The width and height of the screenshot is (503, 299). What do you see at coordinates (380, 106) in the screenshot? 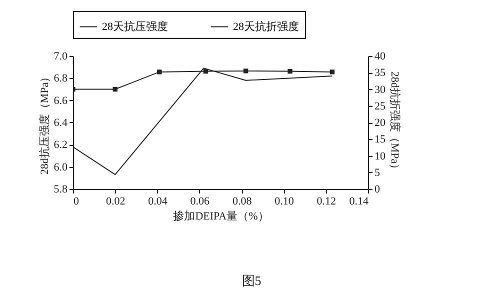
I see `y2-tick-label: 25` at bounding box center [380, 106].